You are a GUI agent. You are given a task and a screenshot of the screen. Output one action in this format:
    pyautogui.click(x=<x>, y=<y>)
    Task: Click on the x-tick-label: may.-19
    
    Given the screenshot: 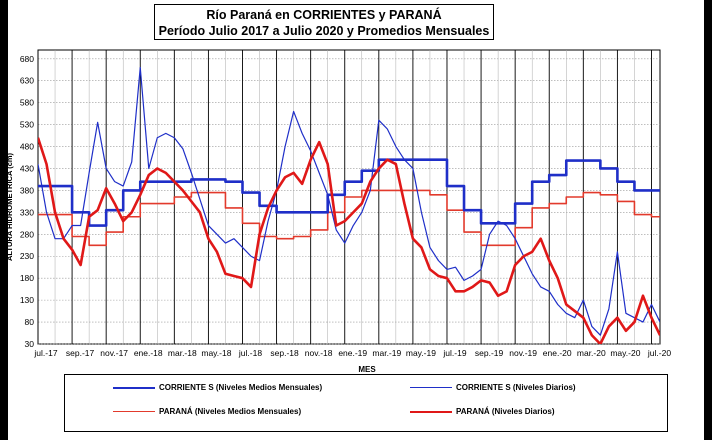 What is the action you would take?
    pyautogui.click(x=421, y=353)
    